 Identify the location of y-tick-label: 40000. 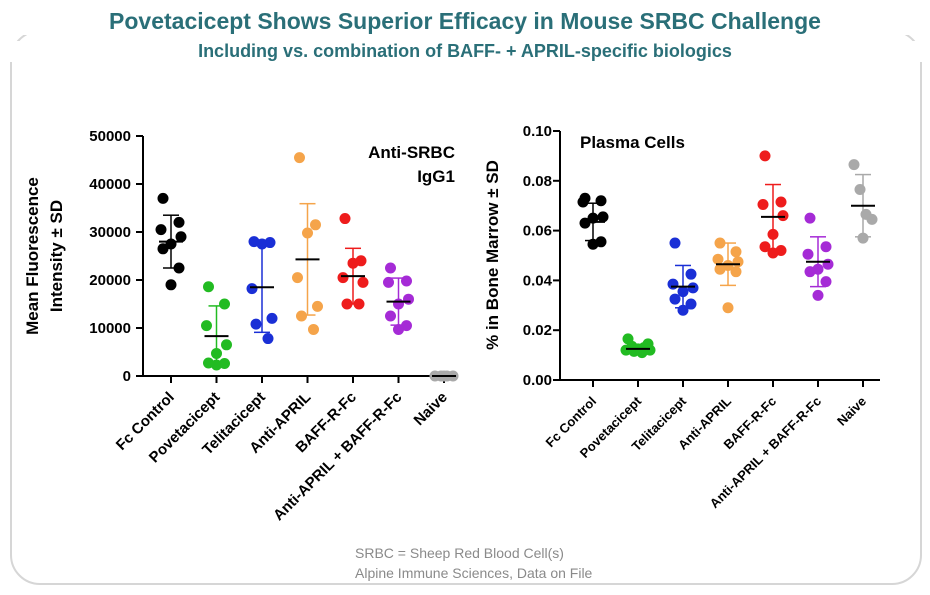
(110, 184).